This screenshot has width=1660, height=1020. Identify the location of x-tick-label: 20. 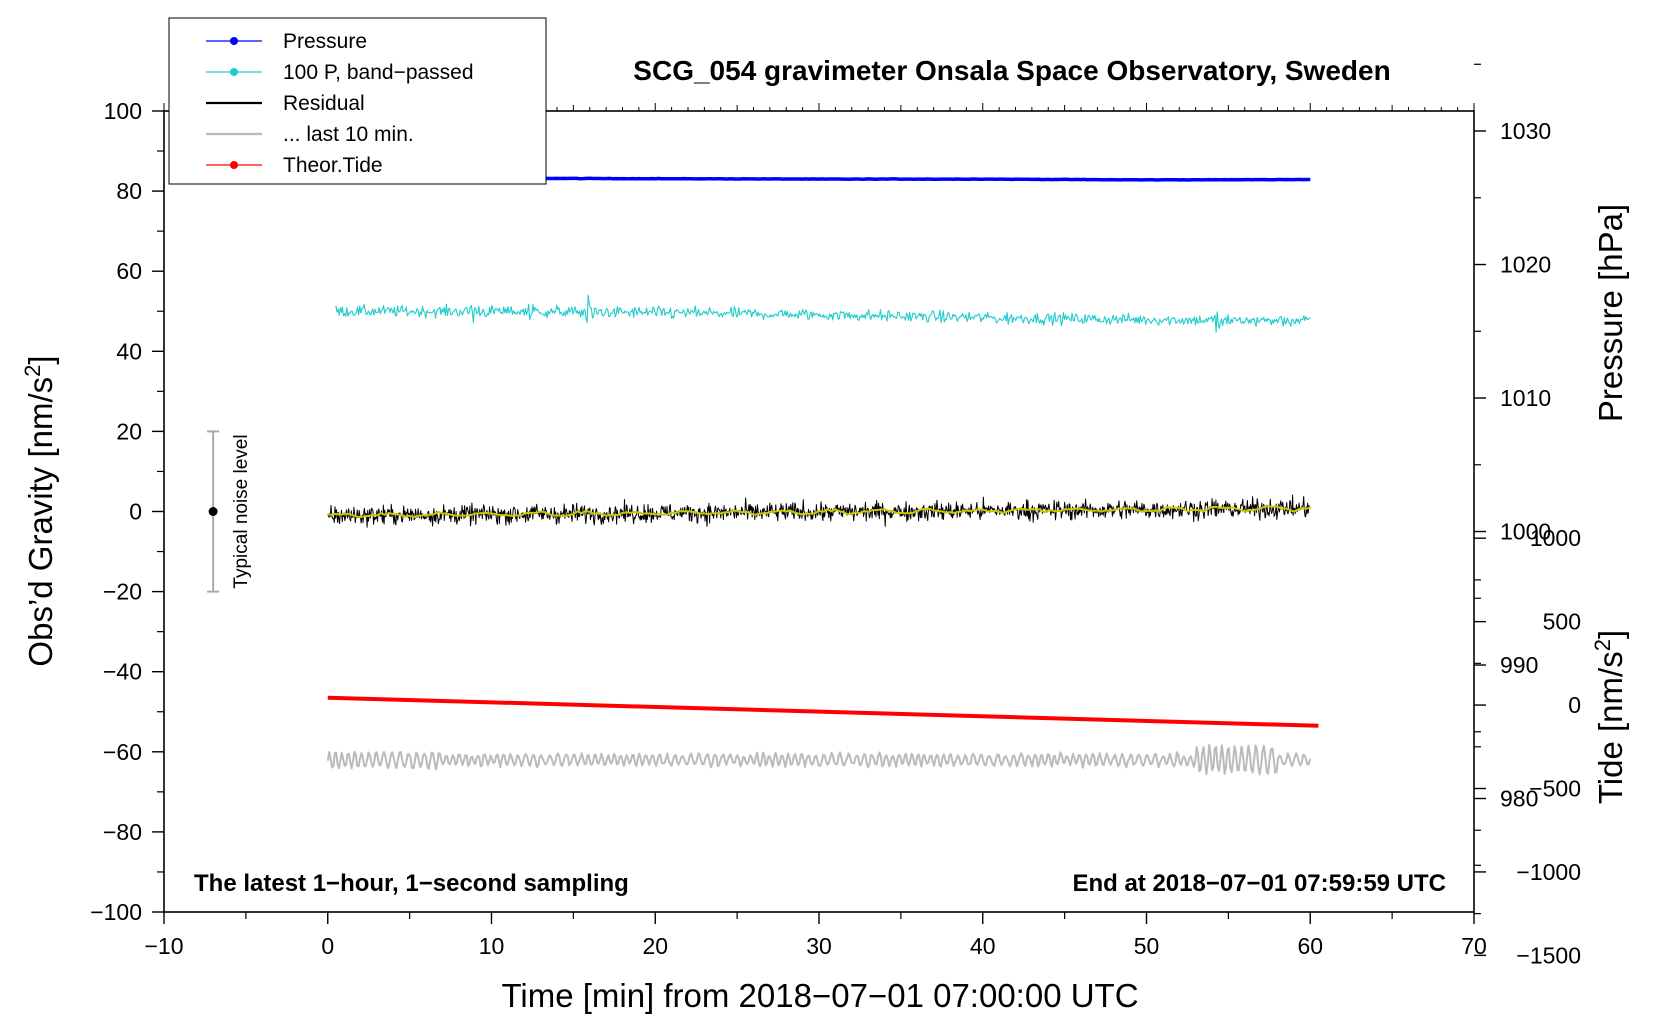
(655, 946).